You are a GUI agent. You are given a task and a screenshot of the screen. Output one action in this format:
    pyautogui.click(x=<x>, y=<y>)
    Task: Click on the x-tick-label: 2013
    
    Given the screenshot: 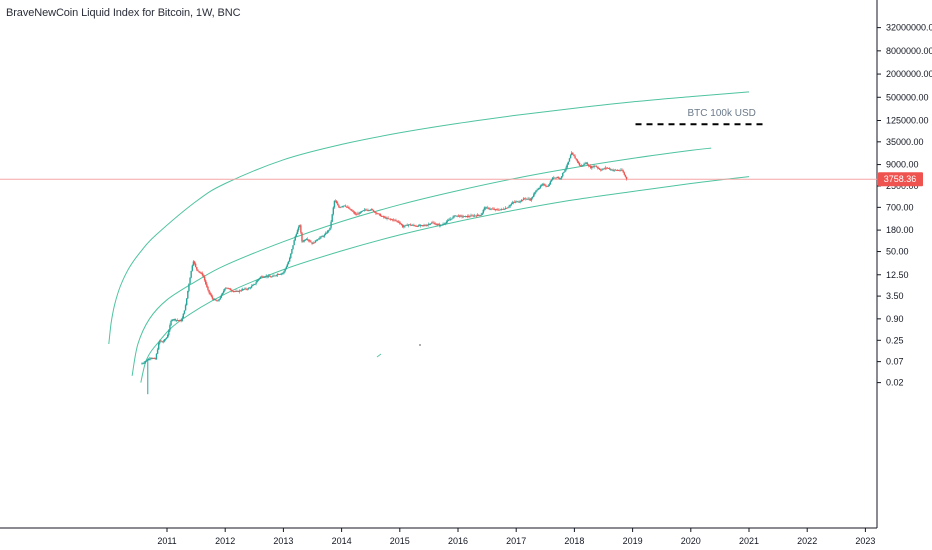 What is the action you would take?
    pyautogui.click(x=283, y=541)
    